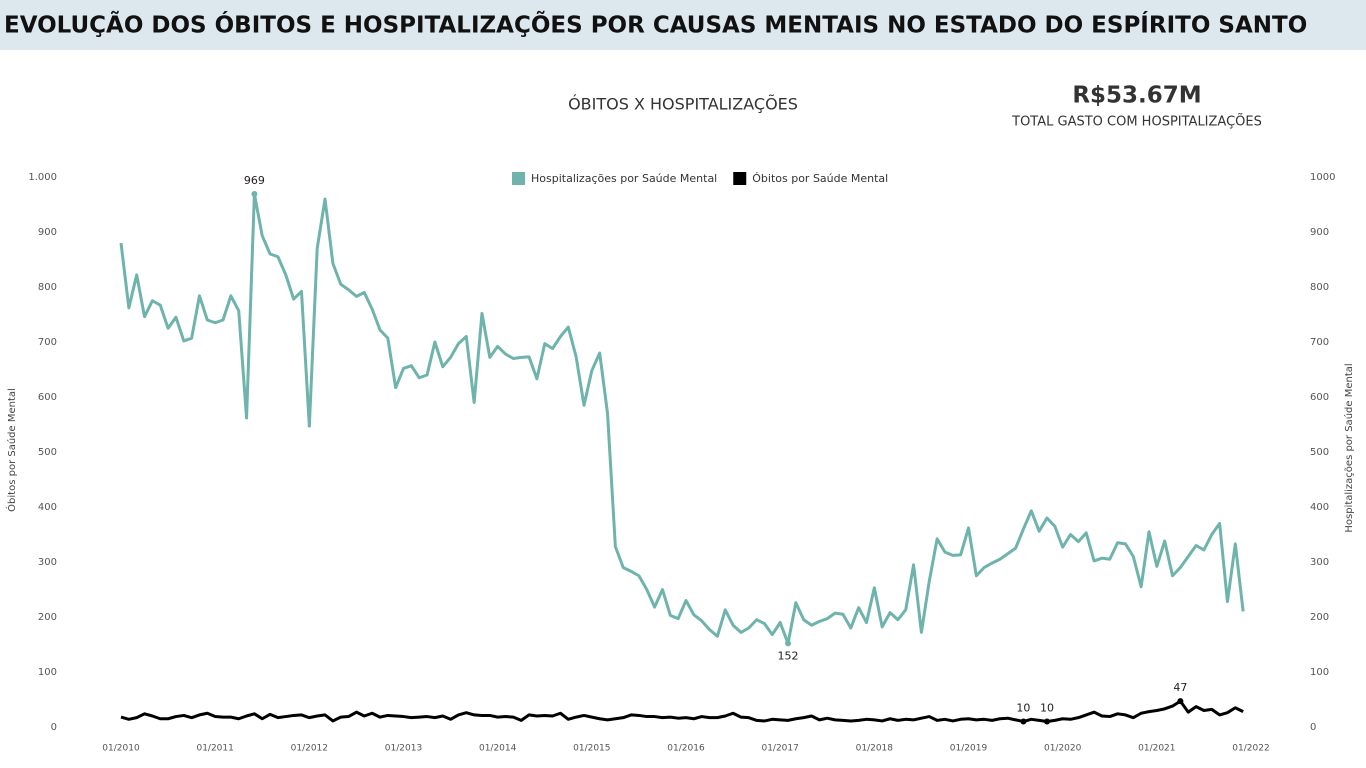  I want to click on y2-tick-label: 400, so click(1319, 507).